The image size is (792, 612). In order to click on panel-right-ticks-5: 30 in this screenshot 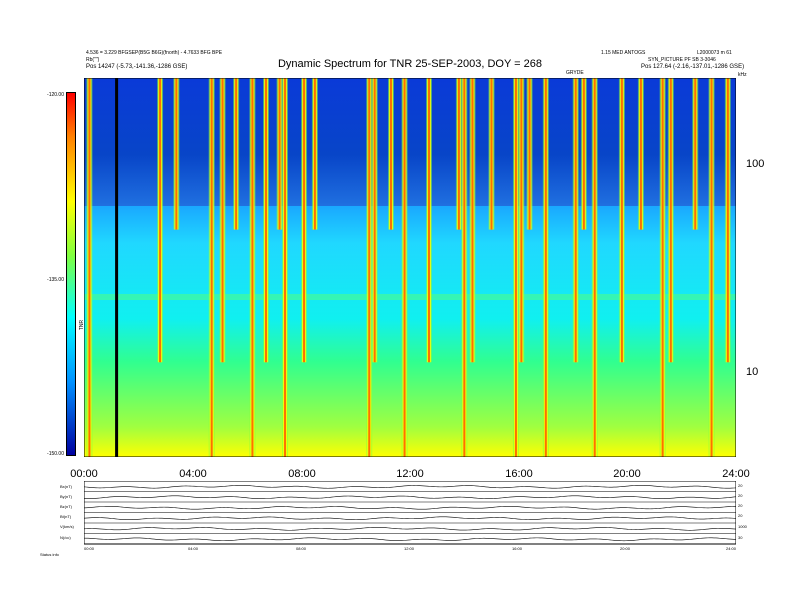, I will do `click(740, 537)`.